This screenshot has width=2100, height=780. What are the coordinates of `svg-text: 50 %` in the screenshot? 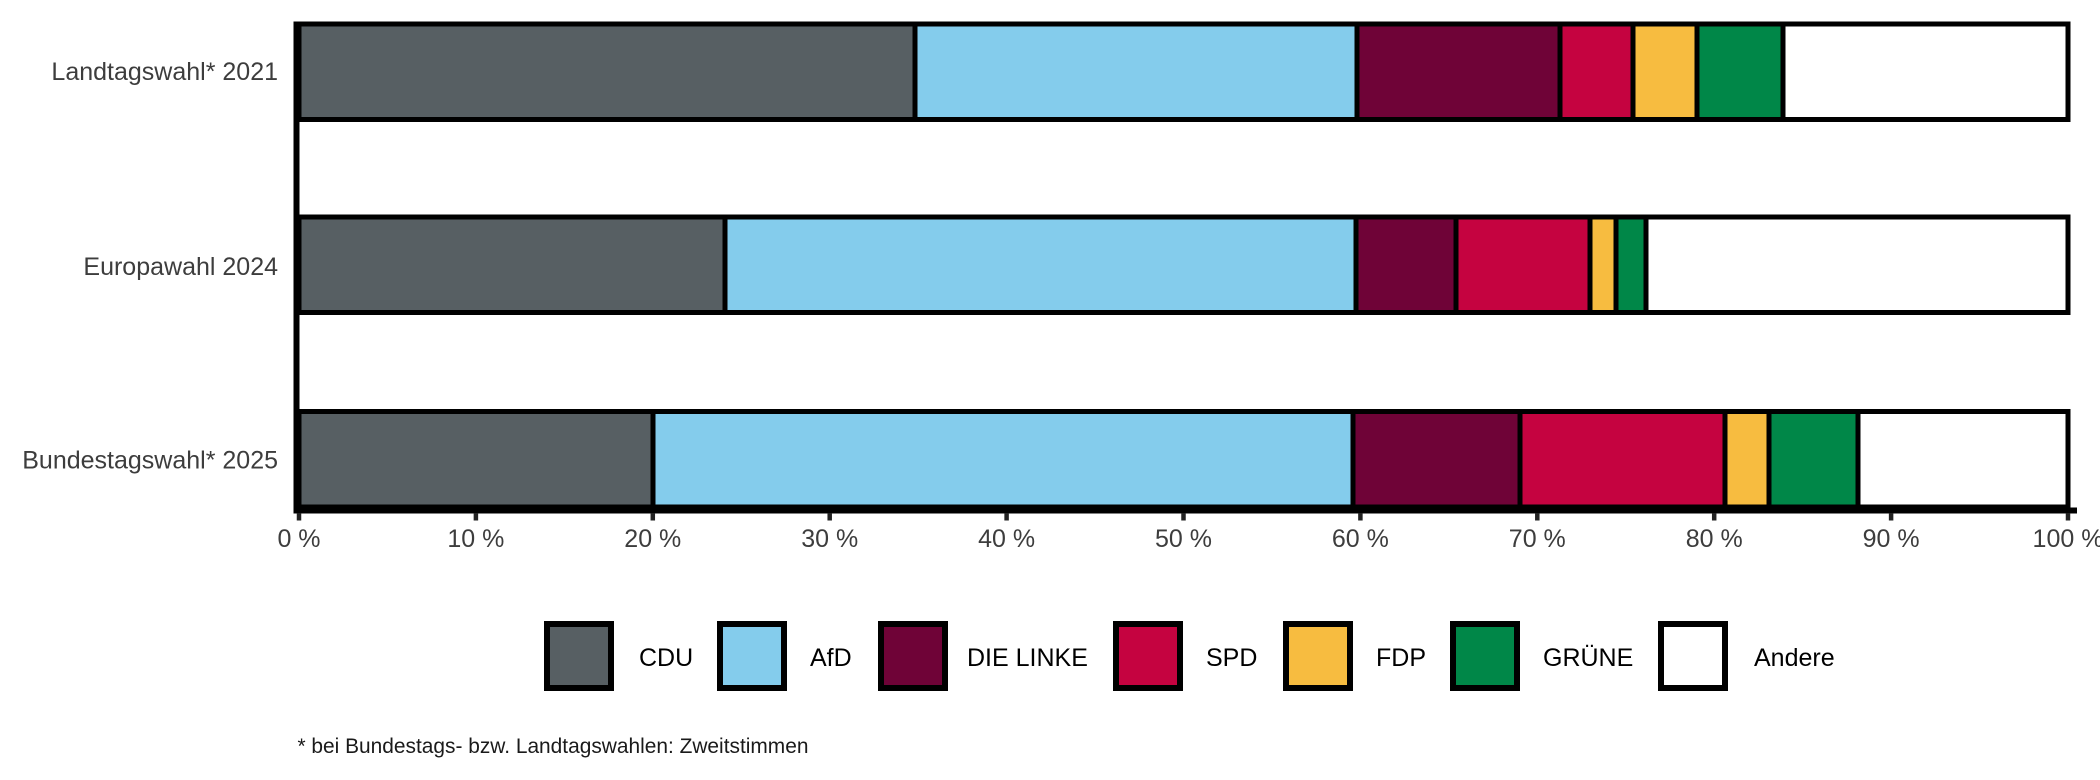 It's located at (1183, 539).